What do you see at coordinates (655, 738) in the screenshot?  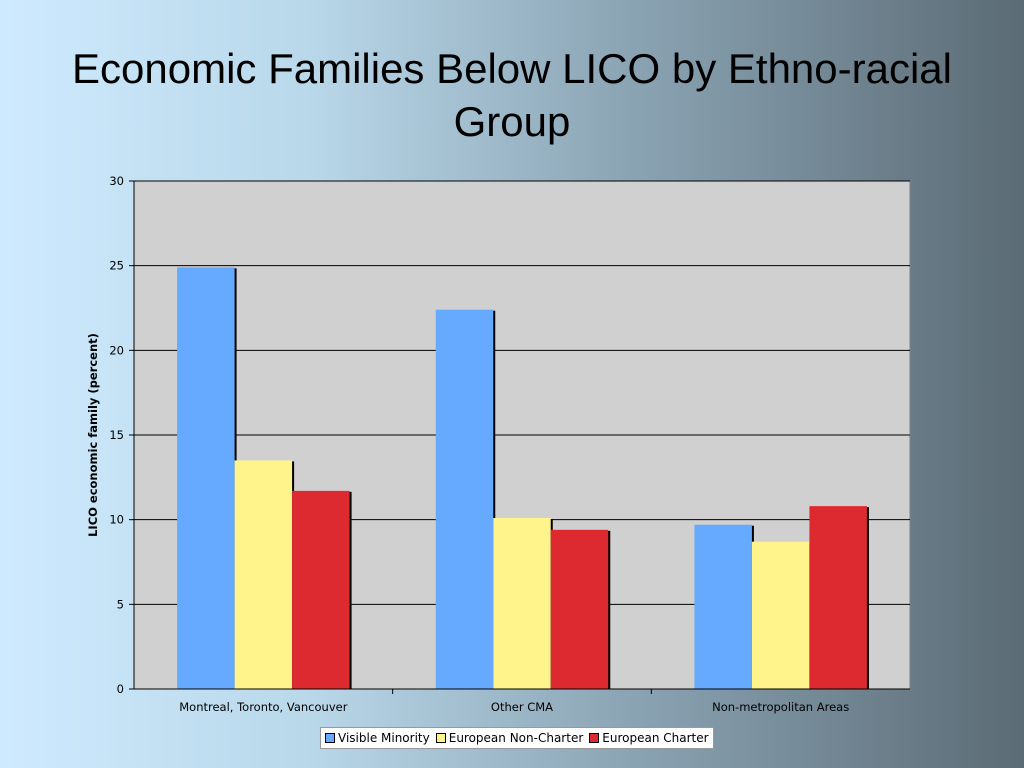 I see `legend-label: European Charter` at bounding box center [655, 738].